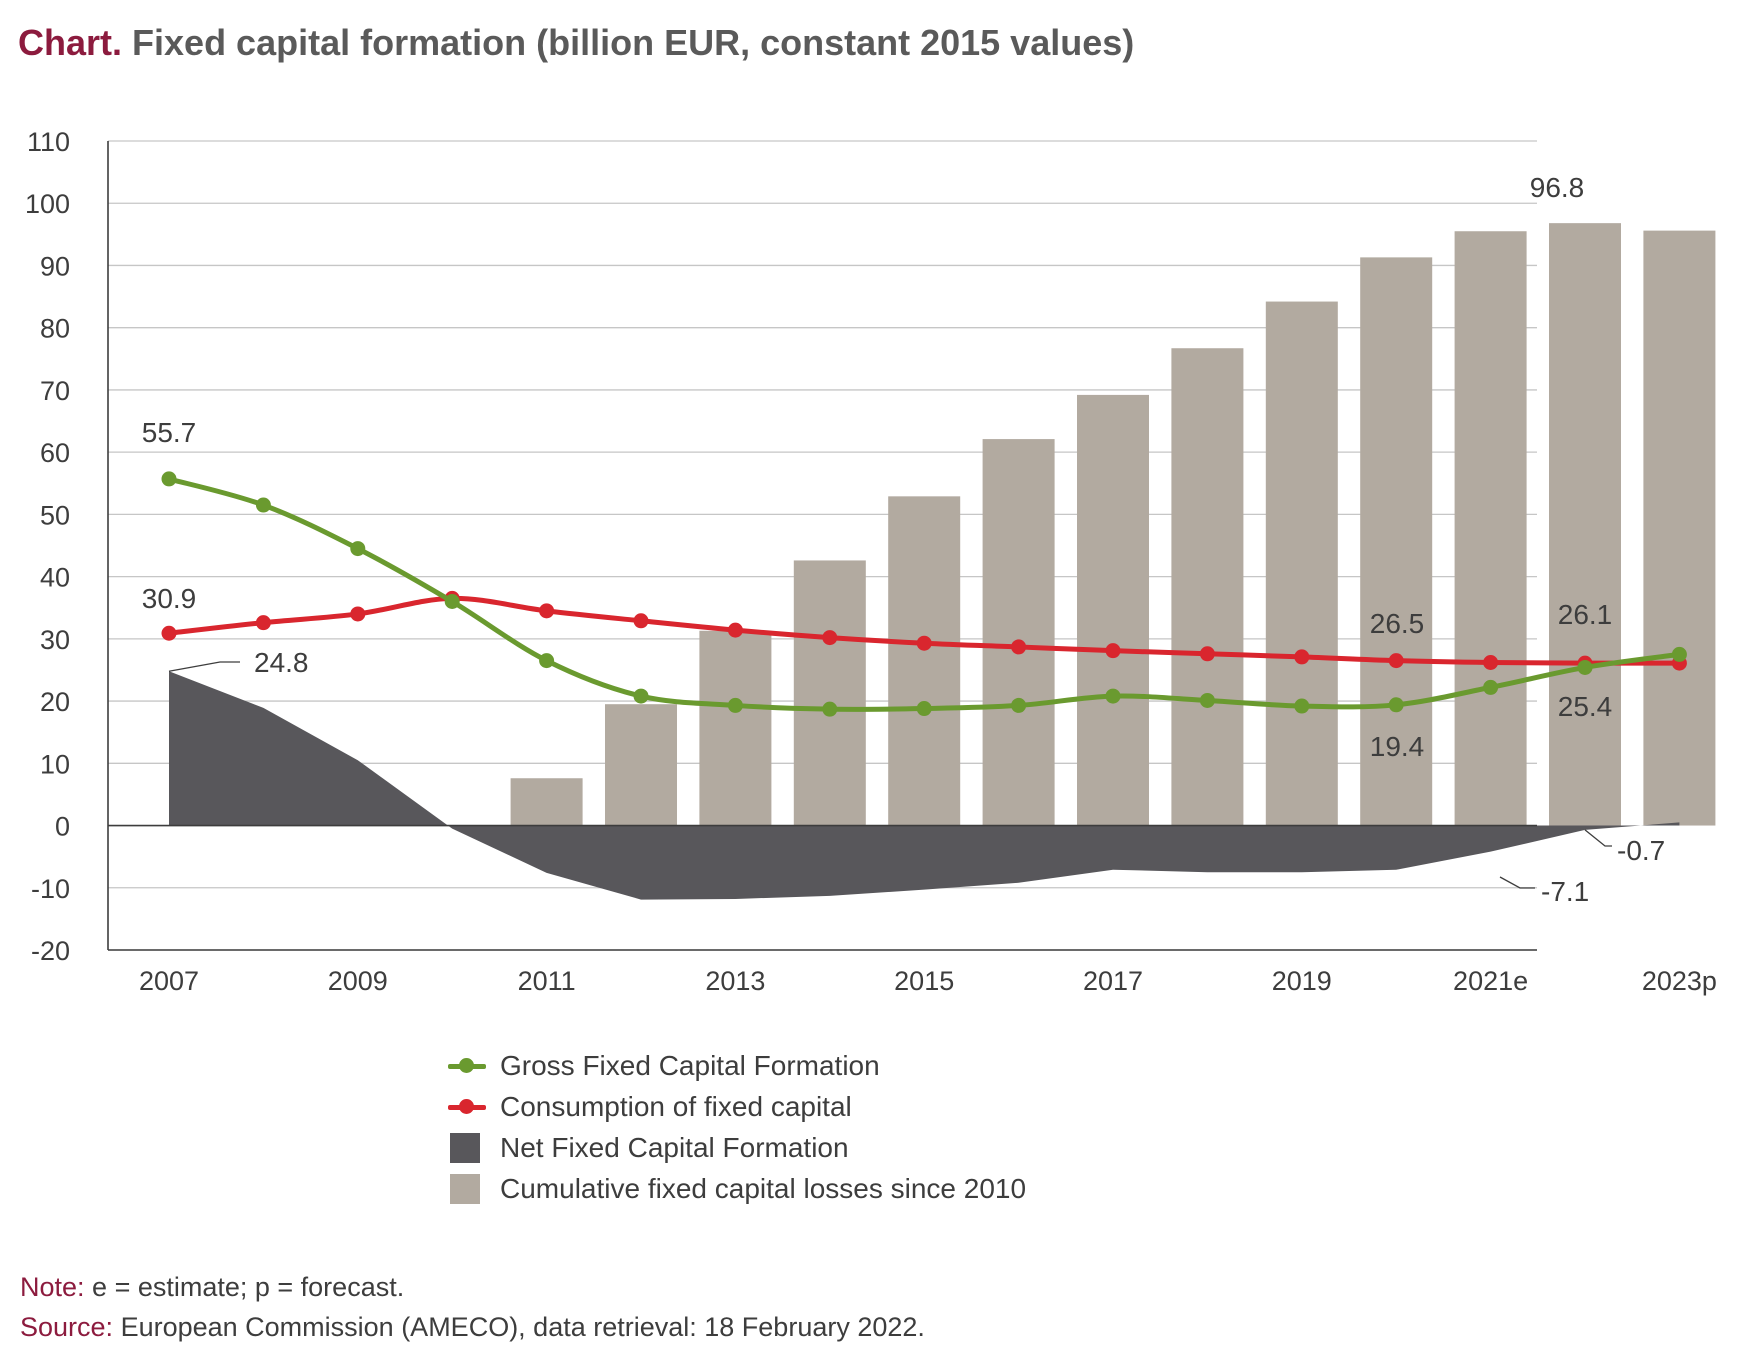 The height and width of the screenshot is (1367, 1751). What do you see at coordinates (55, 266) in the screenshot?
I see `y-tick-label: 90` at bounding box center [55, 266].